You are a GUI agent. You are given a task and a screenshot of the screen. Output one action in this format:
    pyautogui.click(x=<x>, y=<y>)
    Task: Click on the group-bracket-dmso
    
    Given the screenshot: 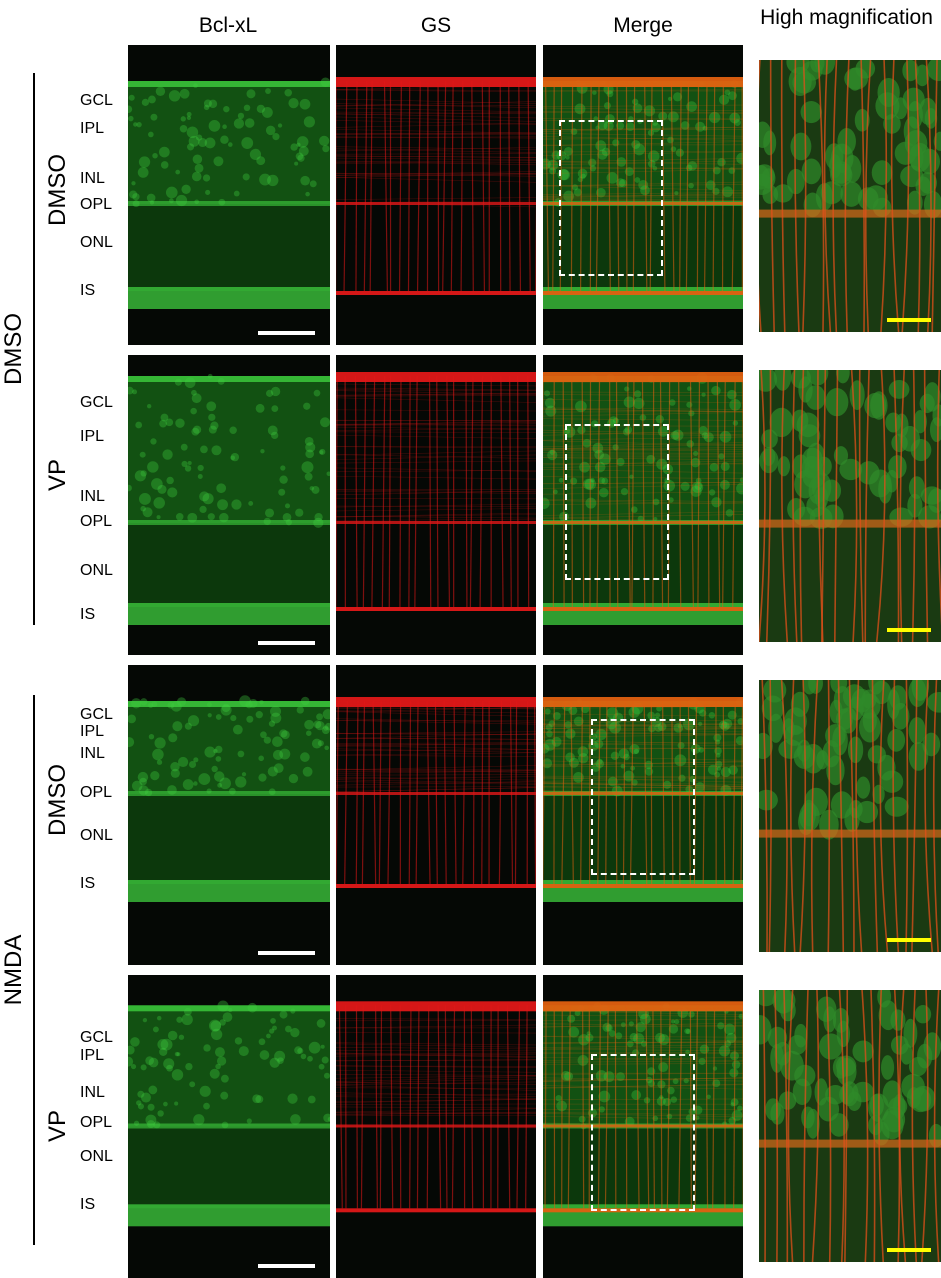 What is the action you would take?
    pyautogui.click(x=34, y=349)
    